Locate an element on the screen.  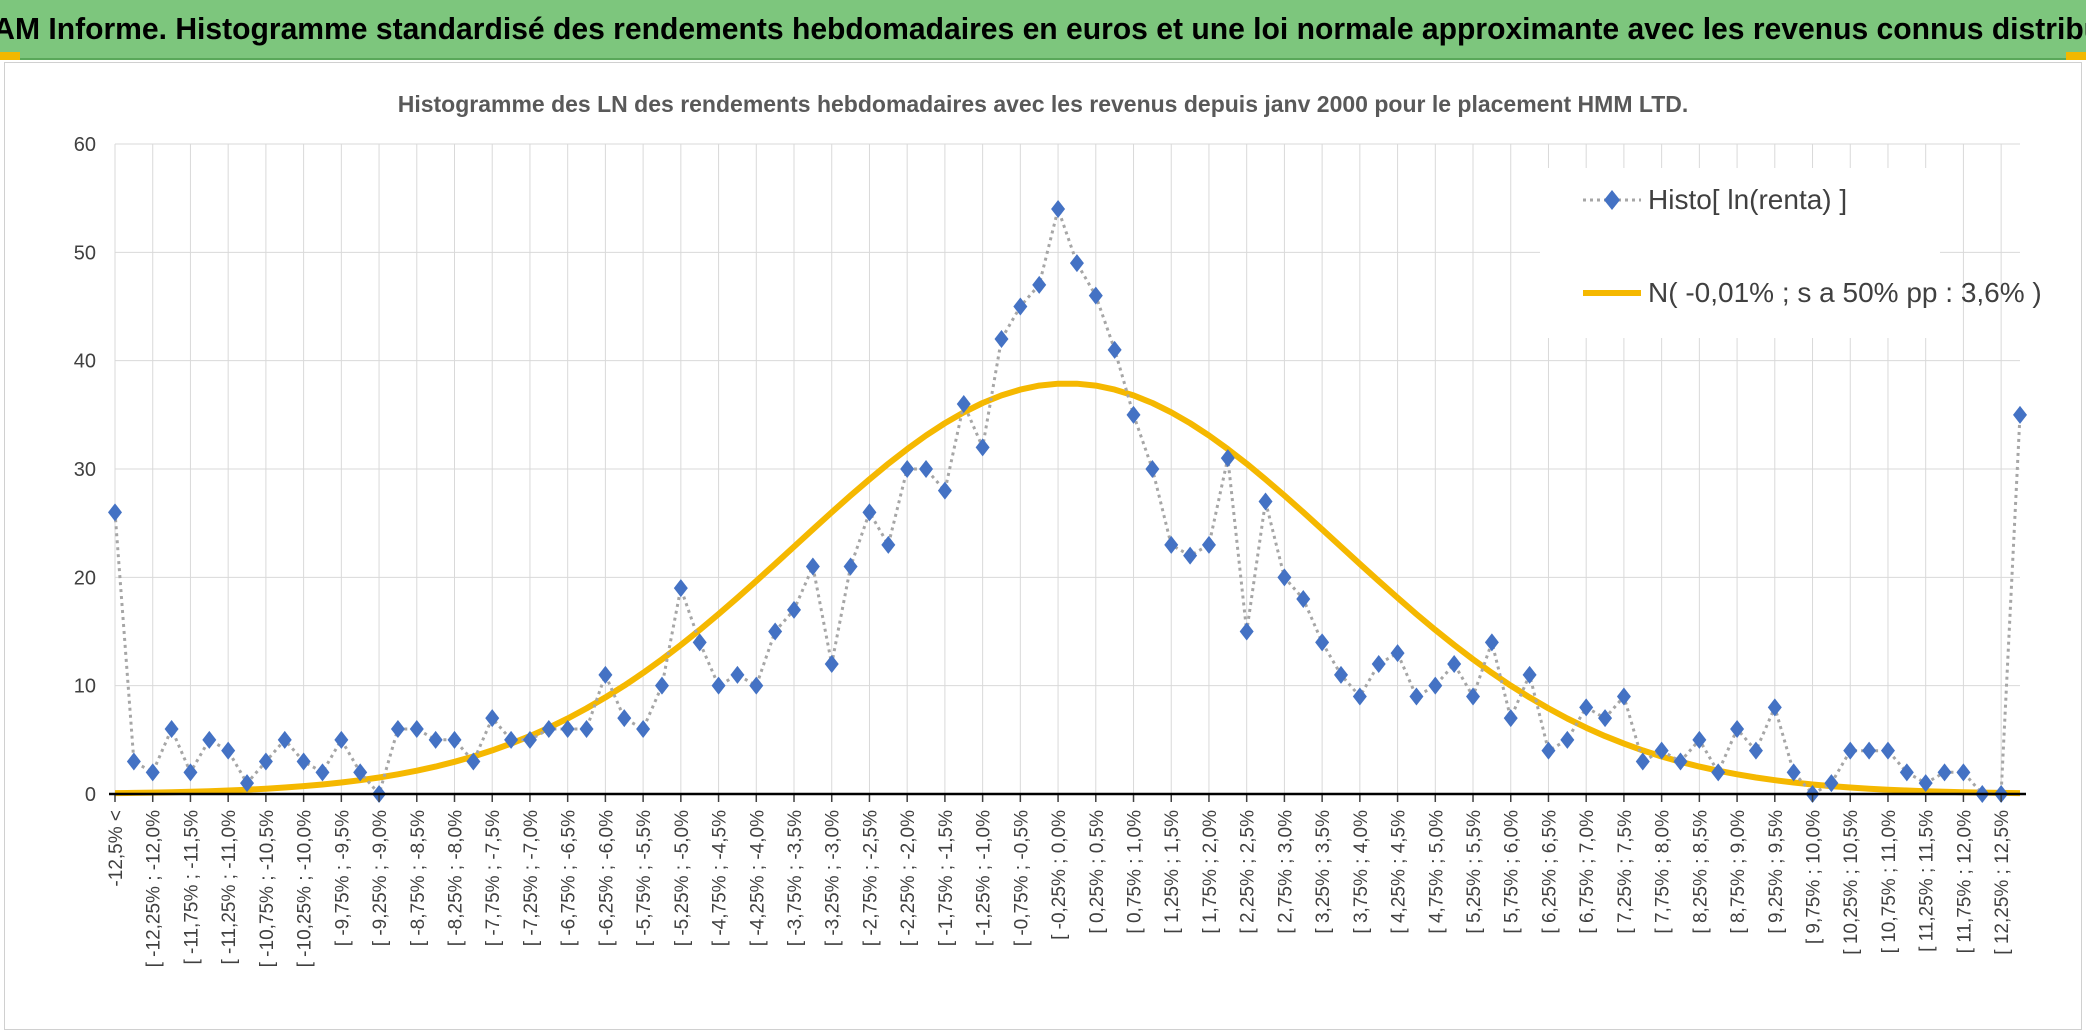
y-tick-label: 30 is located at coordinates (85, 470).